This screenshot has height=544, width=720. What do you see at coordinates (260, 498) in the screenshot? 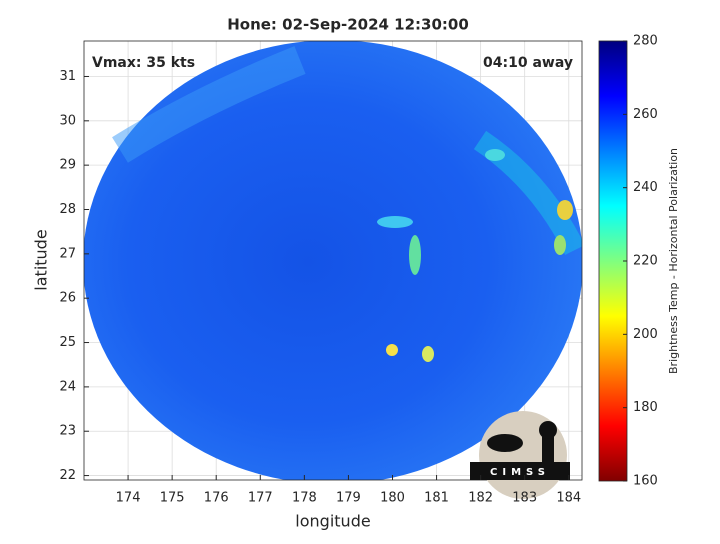
I see `x-tick-label: 177` at bounding box center [260, 498].